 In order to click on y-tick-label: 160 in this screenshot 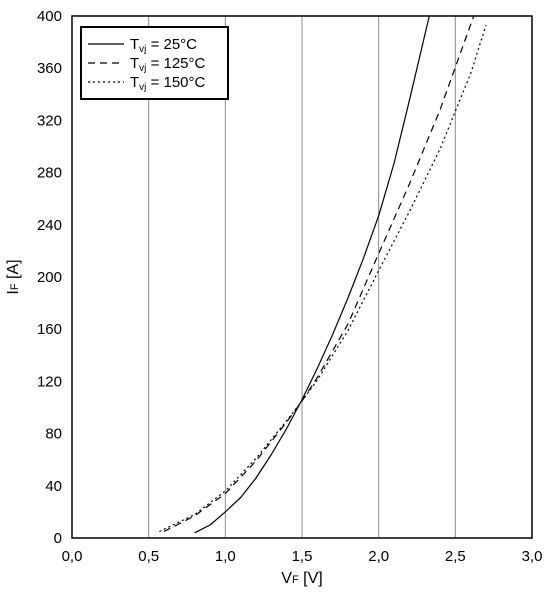, I will do `click(49, 329)`.